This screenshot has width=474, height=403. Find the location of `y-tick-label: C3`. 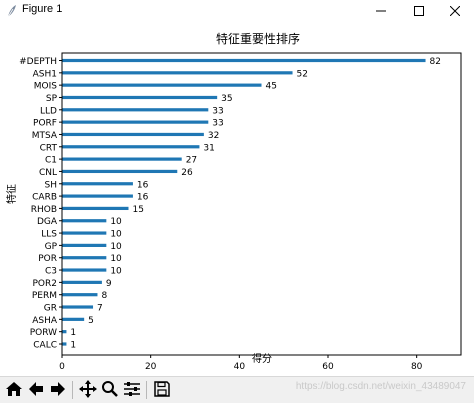

y-tick-label: C3 is located at coordinates (51, 272).